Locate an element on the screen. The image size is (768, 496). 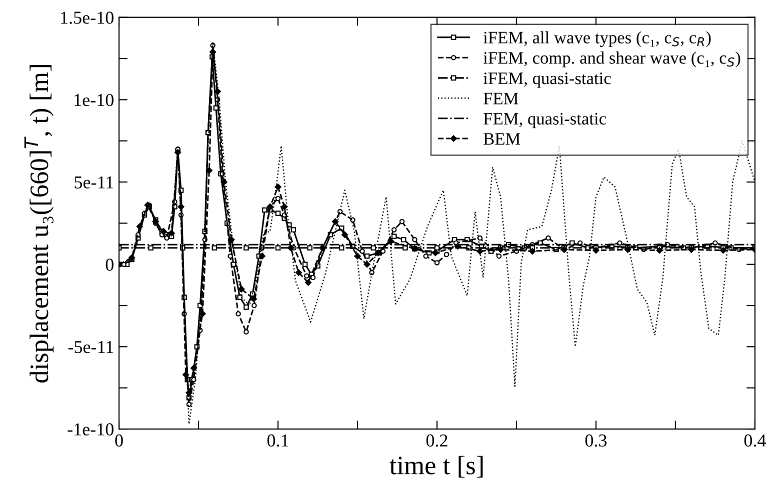
y-tick-label: -1e-10 is located at coordinates (91, 429).